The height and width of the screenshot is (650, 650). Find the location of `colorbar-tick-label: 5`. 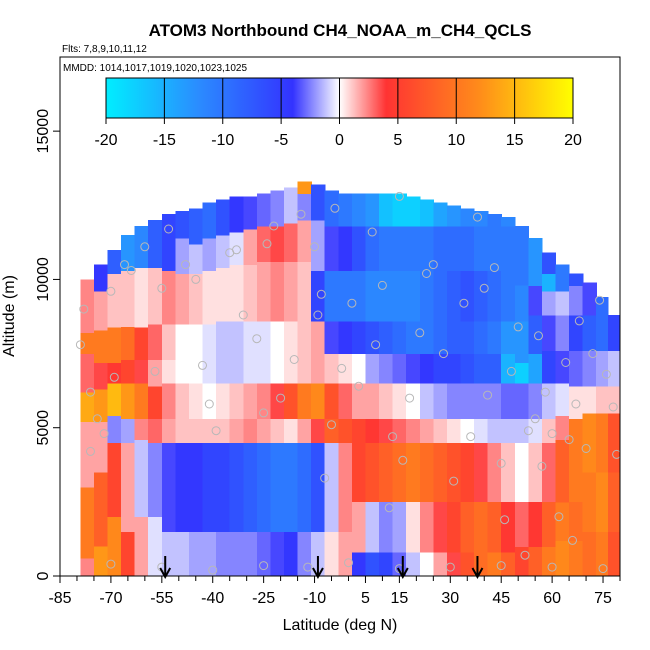

colorbar-tick-label: 5 is located at coordinates (397, 140).